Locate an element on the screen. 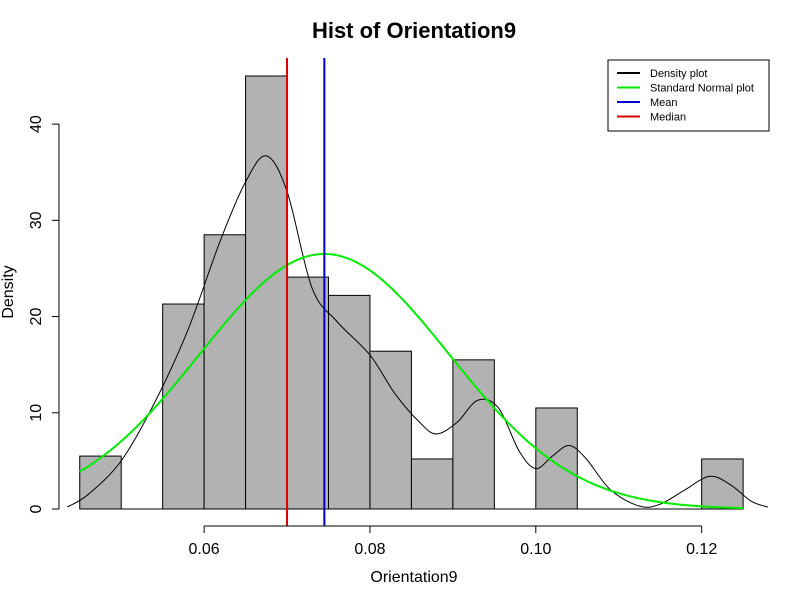  y-tick-label: 10 is located at coordinates (36, 413).